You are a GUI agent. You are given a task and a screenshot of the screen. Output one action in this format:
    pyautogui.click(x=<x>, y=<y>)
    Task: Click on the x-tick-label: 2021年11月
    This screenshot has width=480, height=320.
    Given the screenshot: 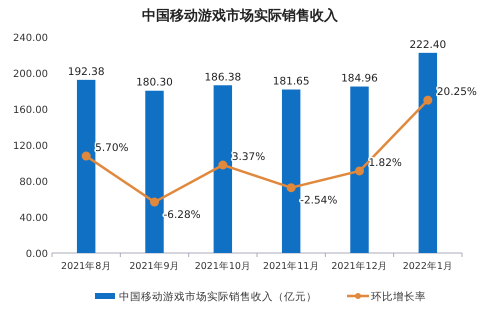 What is the action you would take?
    pyautogui.click(x=291, y=266)
    